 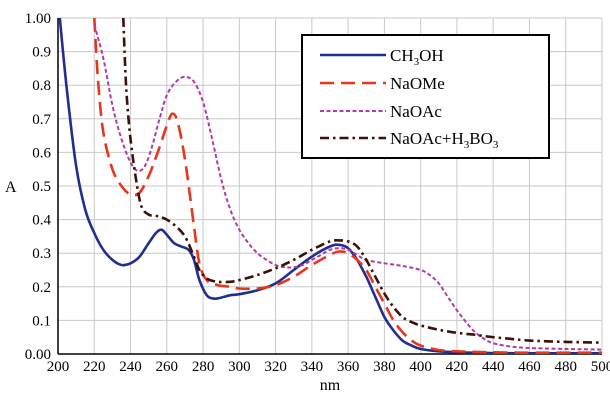 What do you see at coordinates (493, 367) in the screenshot?
I see `x-tick-label: 440` at bounding box center [493, 367].